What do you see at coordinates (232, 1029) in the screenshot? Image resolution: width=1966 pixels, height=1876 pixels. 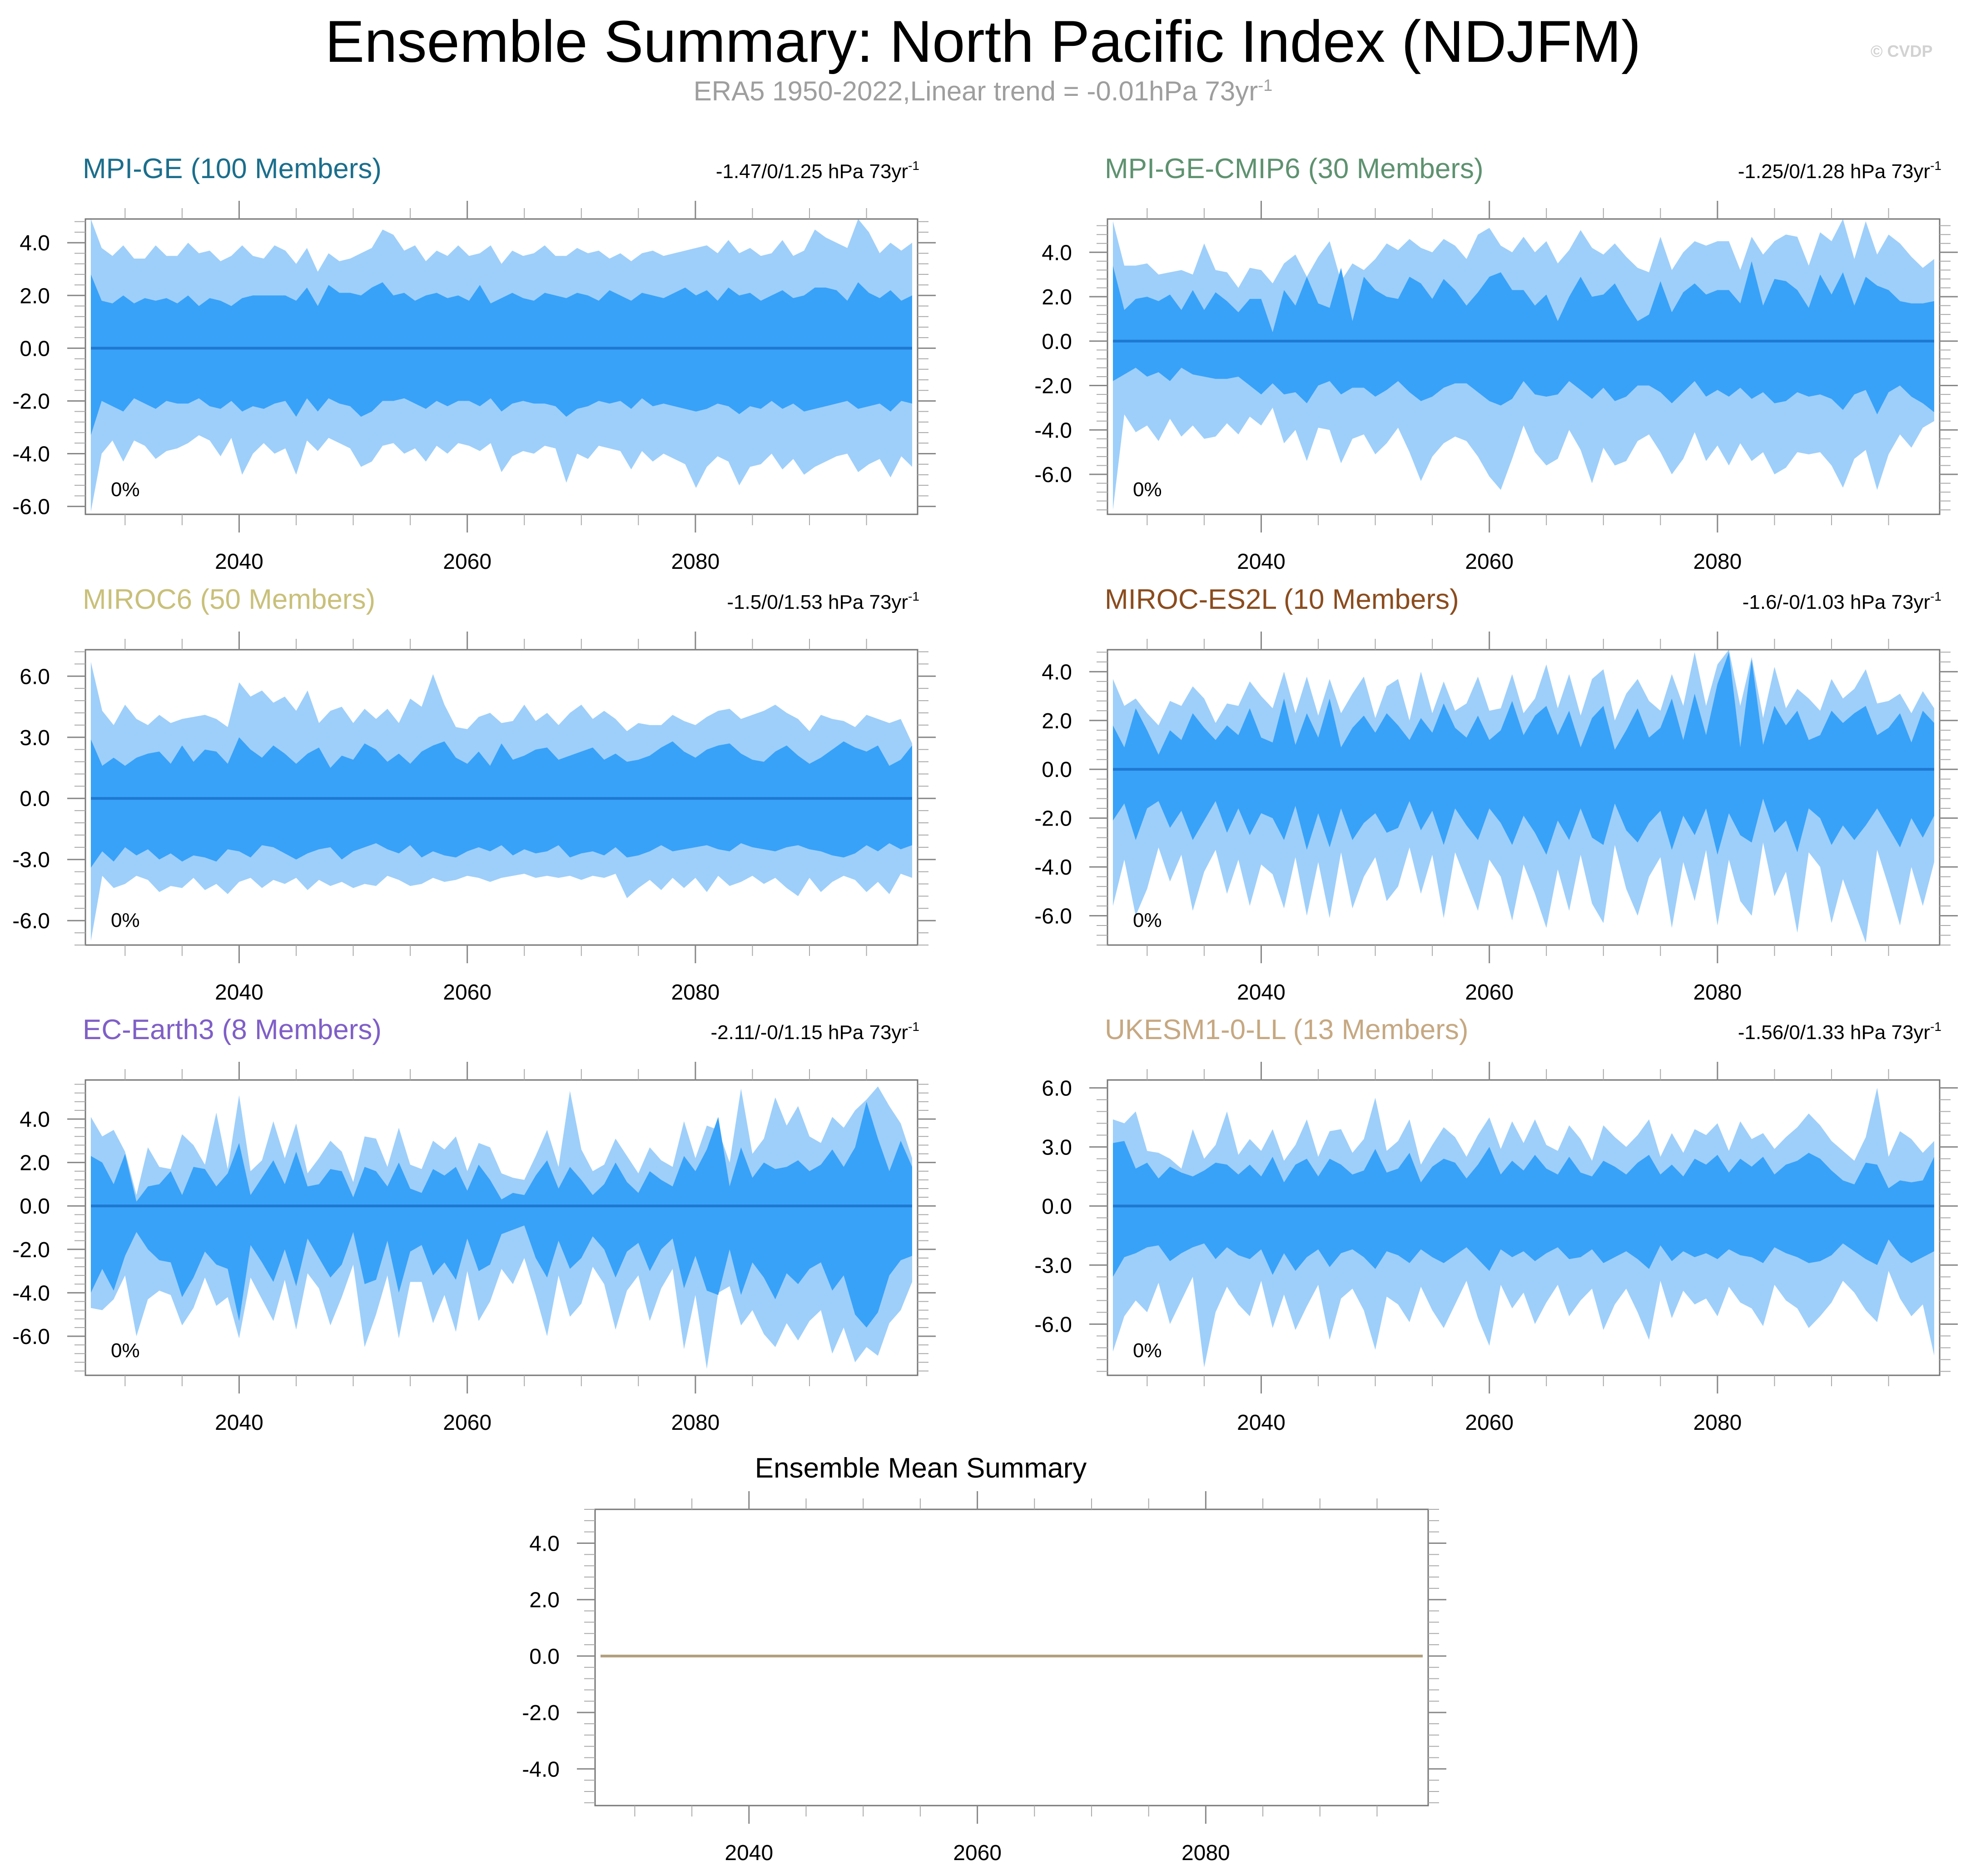 I see `panel-title: EC-Earth3 (8 Members)` at bounding box center [232, 1029].